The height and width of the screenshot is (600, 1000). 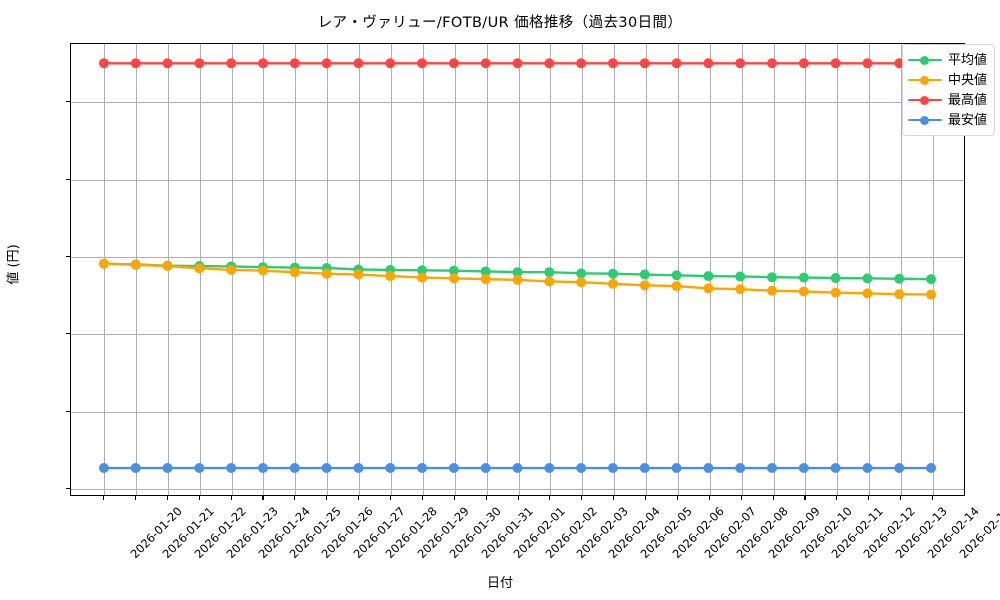 What do you see at coordinates (517, 279) in the screenshot?
I see `series-中央値` at bounding box center [517, 279].